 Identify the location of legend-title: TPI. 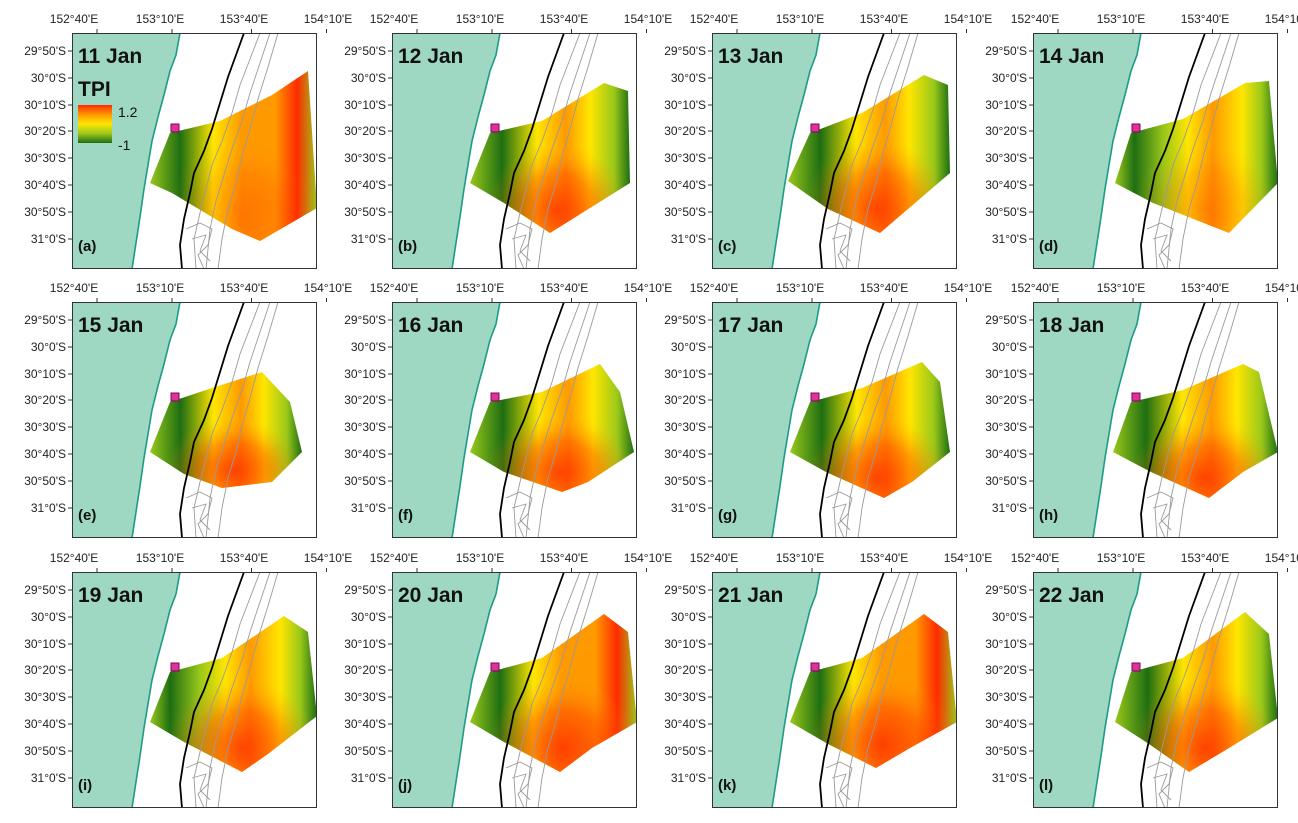
(94, 89).